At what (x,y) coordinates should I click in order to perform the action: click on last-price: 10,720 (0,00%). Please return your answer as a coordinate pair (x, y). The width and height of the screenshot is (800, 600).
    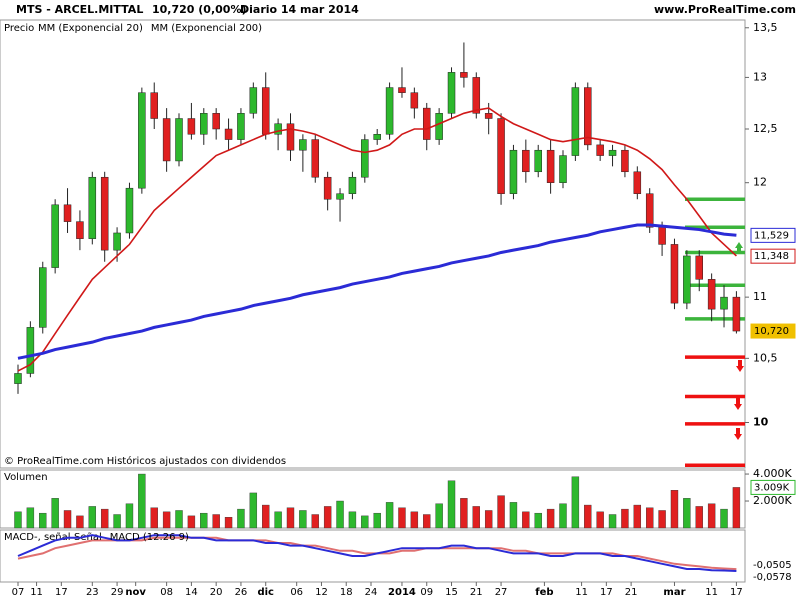
    Looking at the image, I should click on (199, 9).